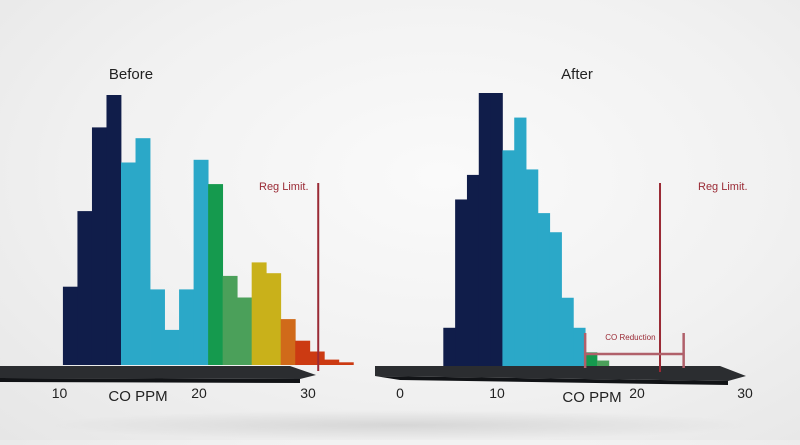  Describe the element at coordinates (131, 74) in the screenshot. I see `panel-title: Before` at that location.